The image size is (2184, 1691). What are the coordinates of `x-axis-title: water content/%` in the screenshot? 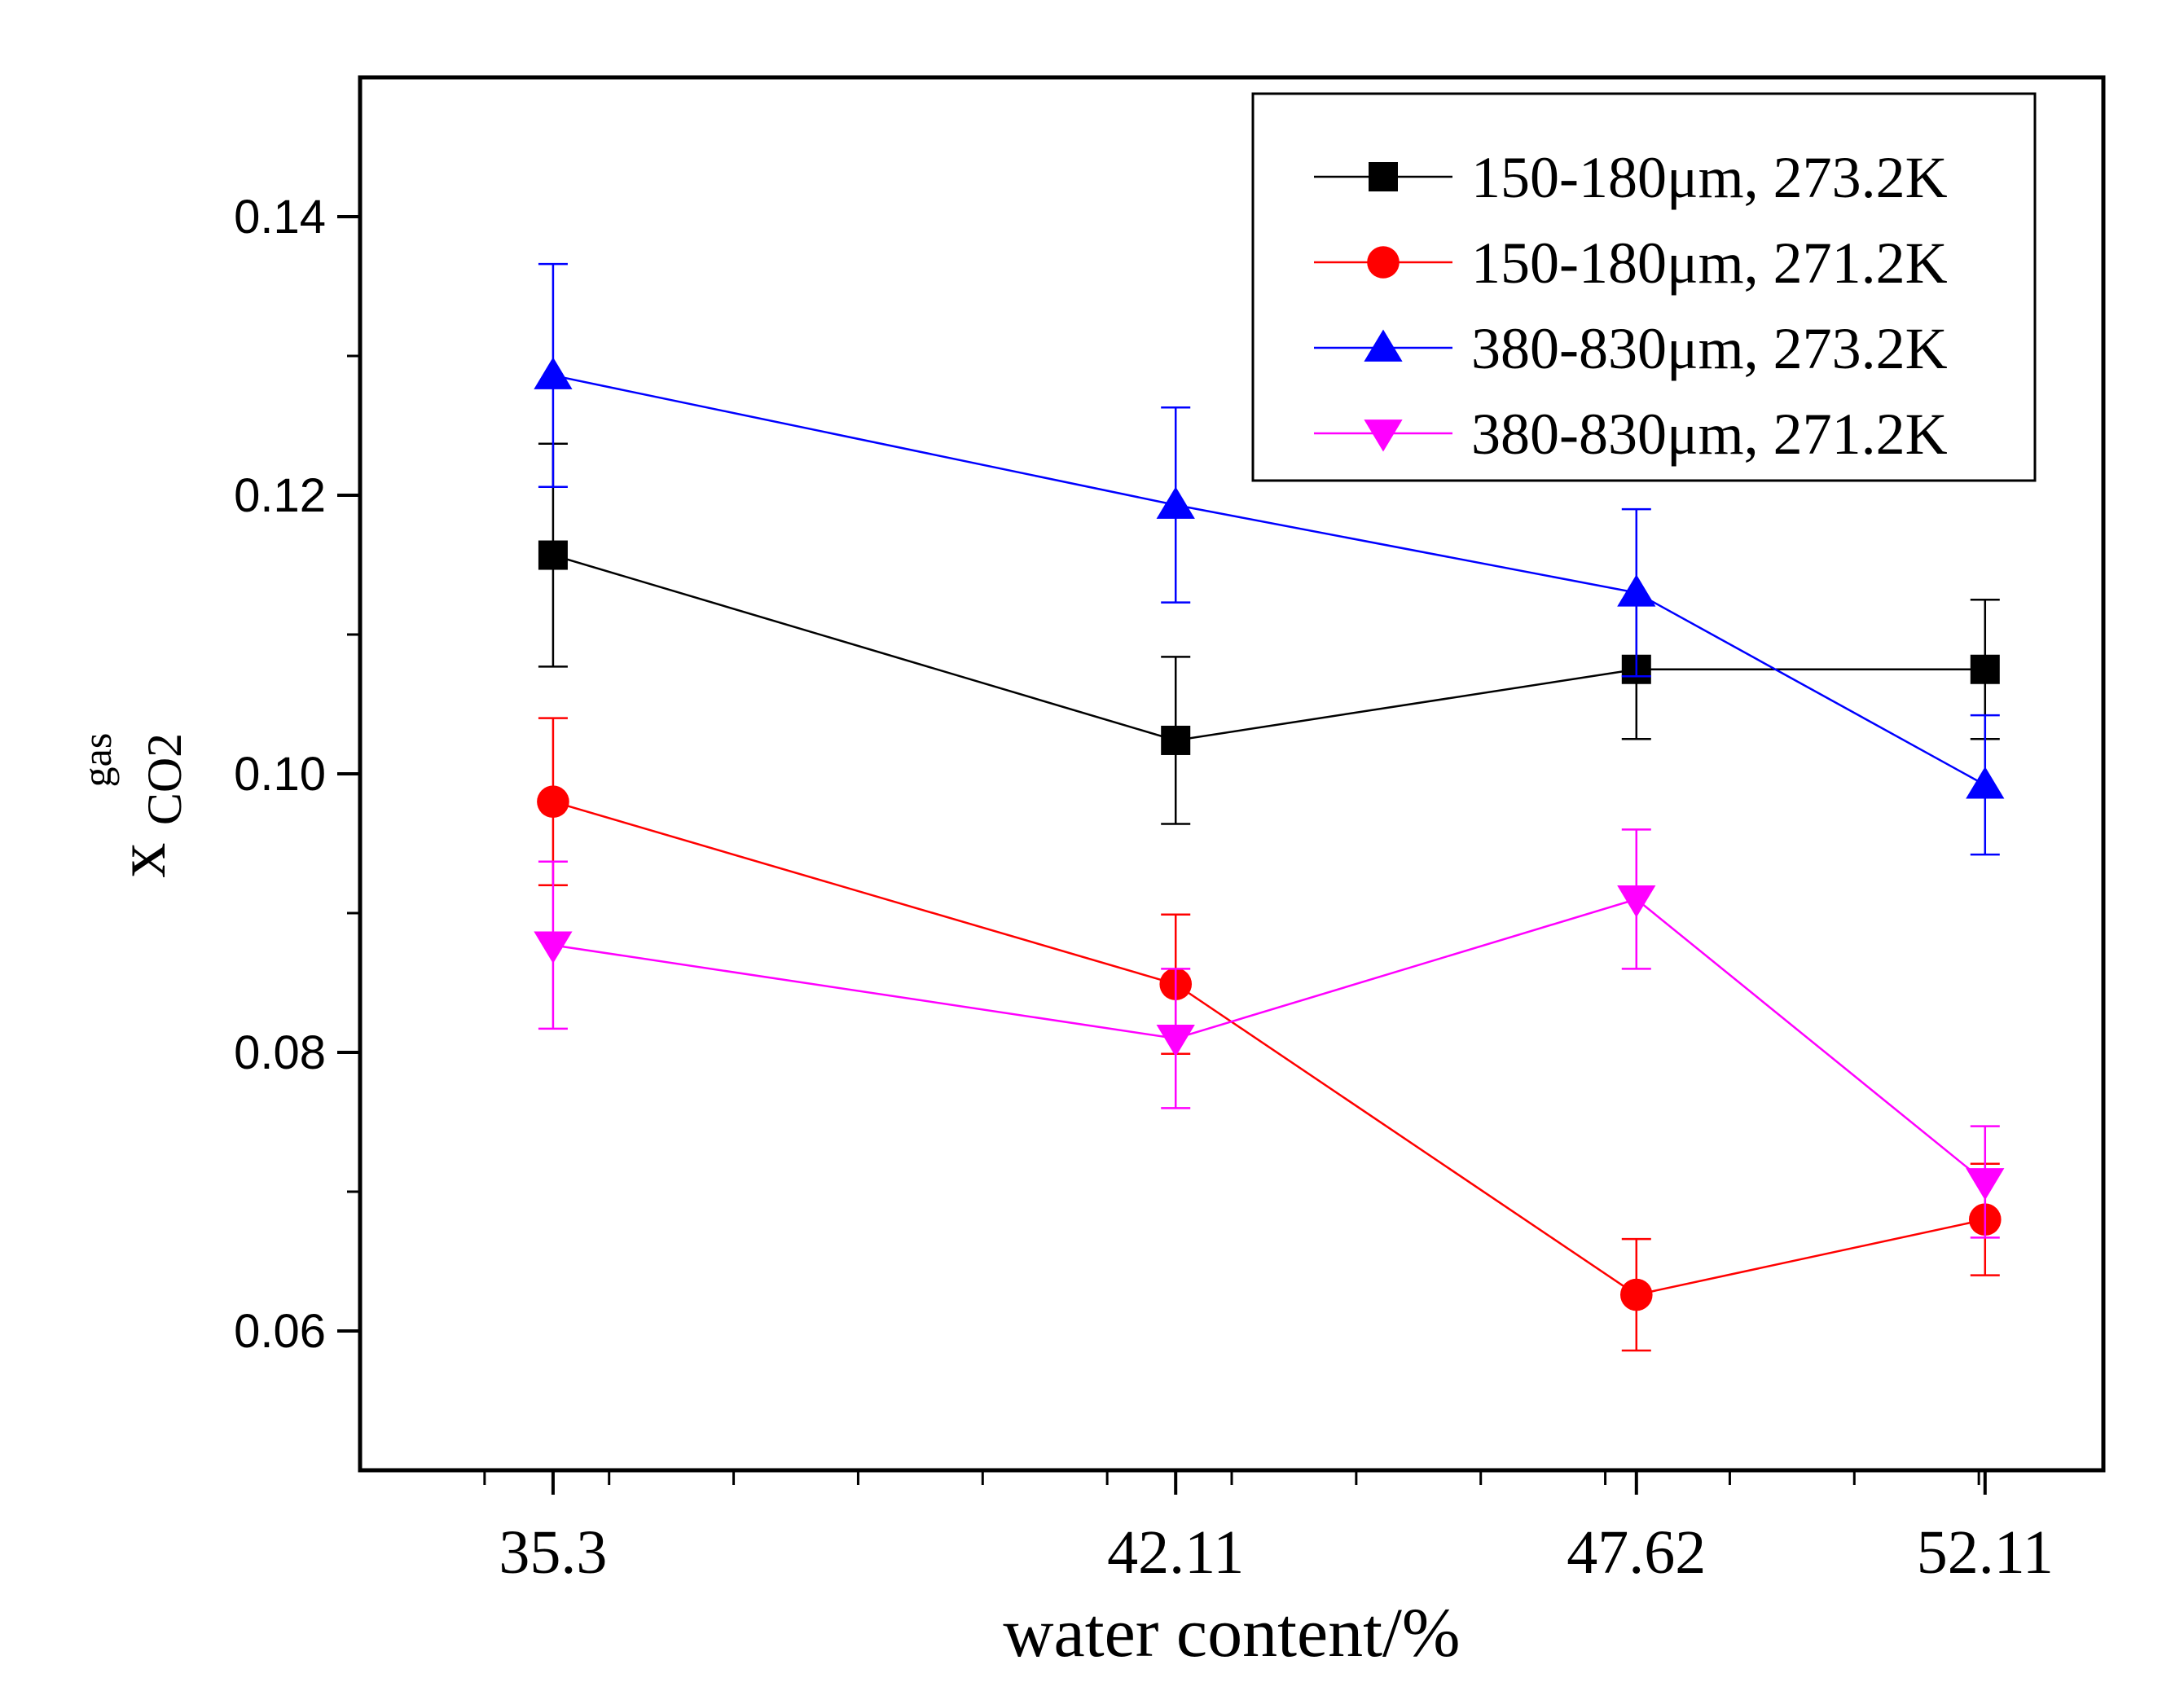 It's located at (1231, 1632).